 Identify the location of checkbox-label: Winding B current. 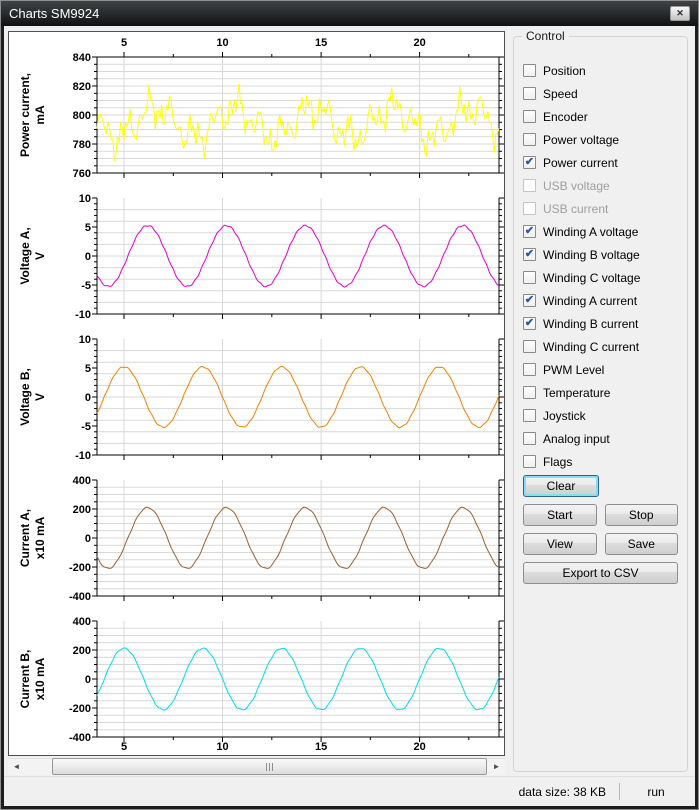
(591, 323).